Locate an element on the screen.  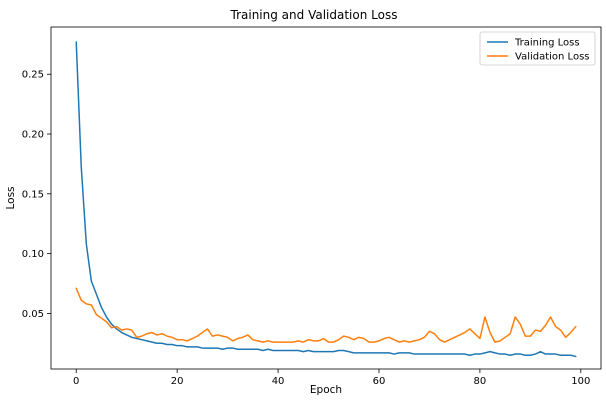
legend: Training Loss Validation Loss is located at coordinates (537, 48).